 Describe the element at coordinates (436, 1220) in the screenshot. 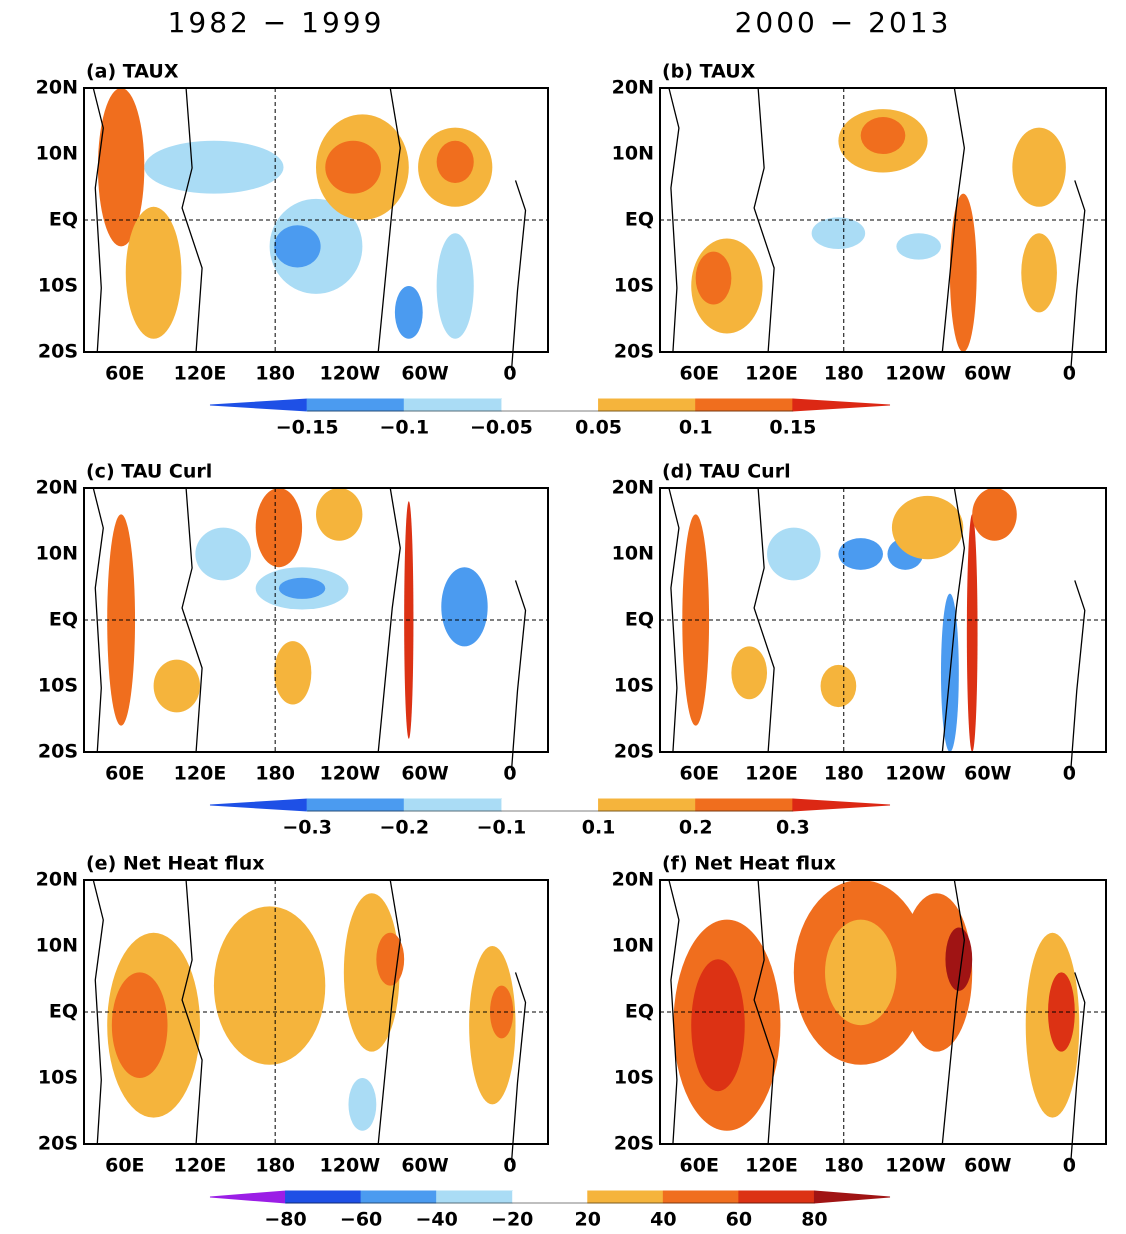

I see `colorbar-label: −40` at that location.